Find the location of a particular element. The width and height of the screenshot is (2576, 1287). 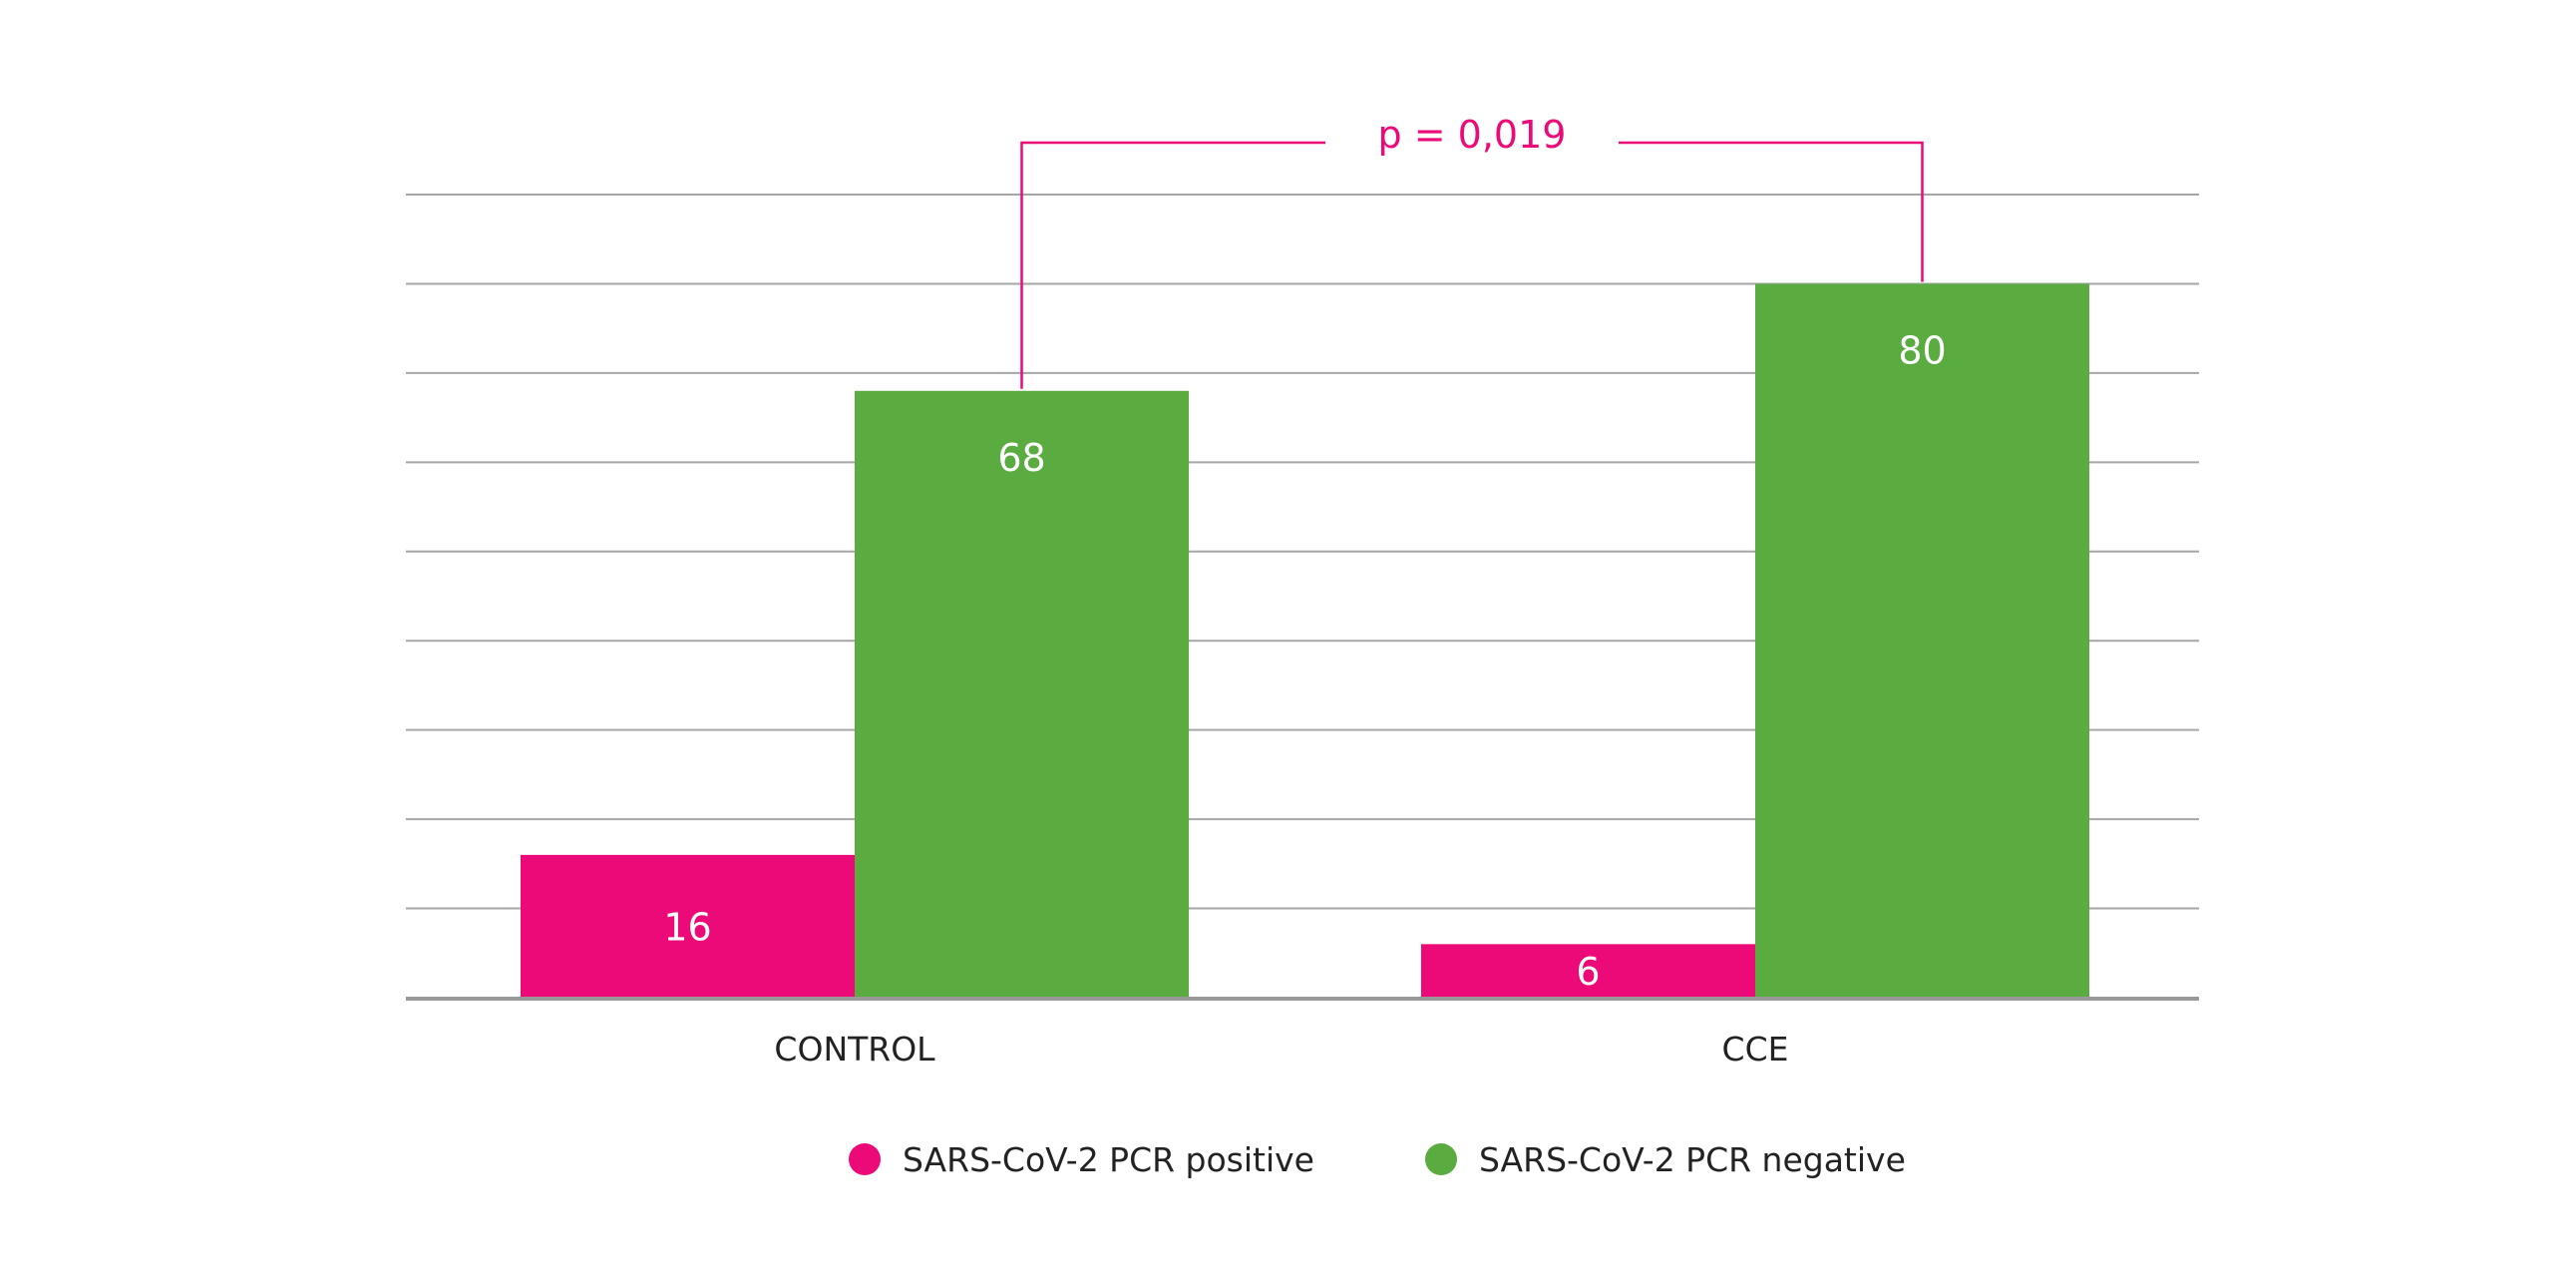

bar-value-label: 6 is located at coordinates (1588, 972).